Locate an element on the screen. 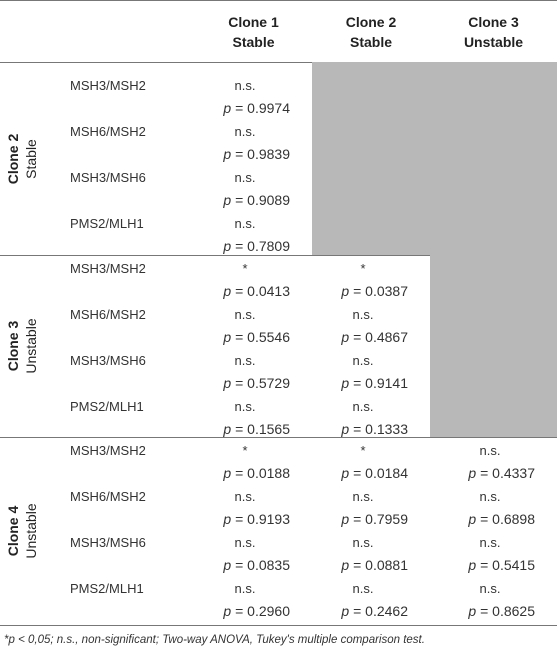 The width and height of the screenshot is (557, 655). p-value: p = 0.6898 is located at coordinates (480, 519).